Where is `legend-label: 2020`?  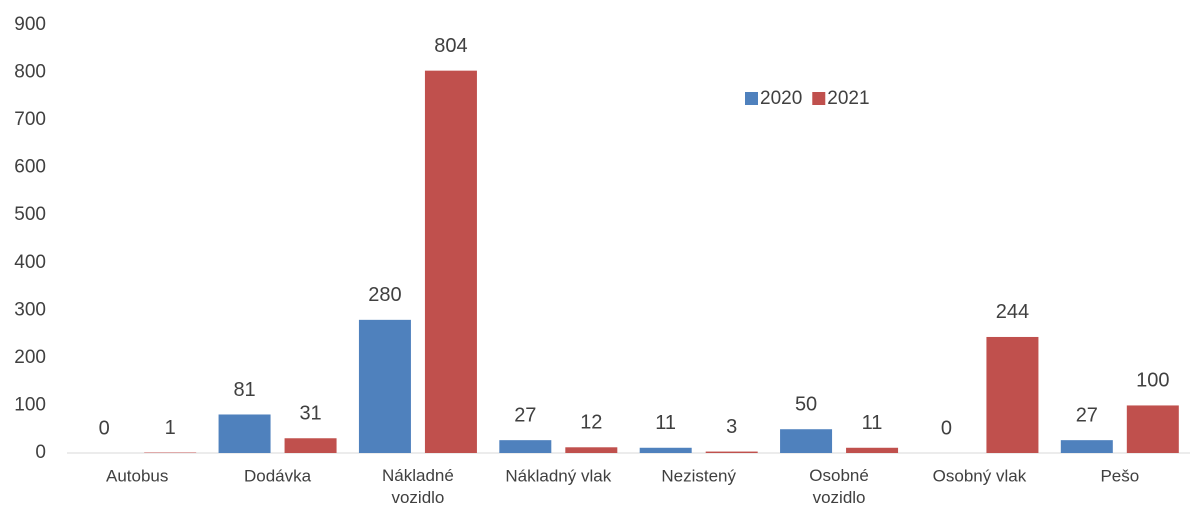 legend-label: 2020 is located at coordinates (781, 98).